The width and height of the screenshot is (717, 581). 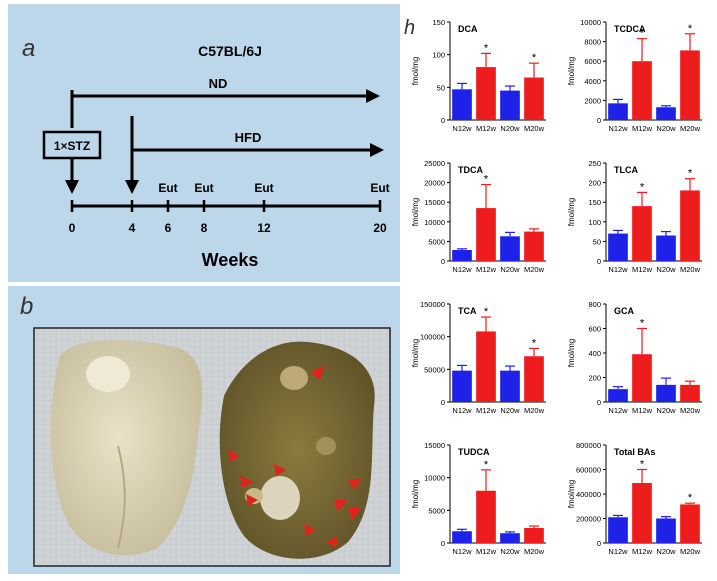 What do you see at coordinates (203, 188) in the screenshot?
I see `eut-label-8: Eut` at bounding box center [203, 188].